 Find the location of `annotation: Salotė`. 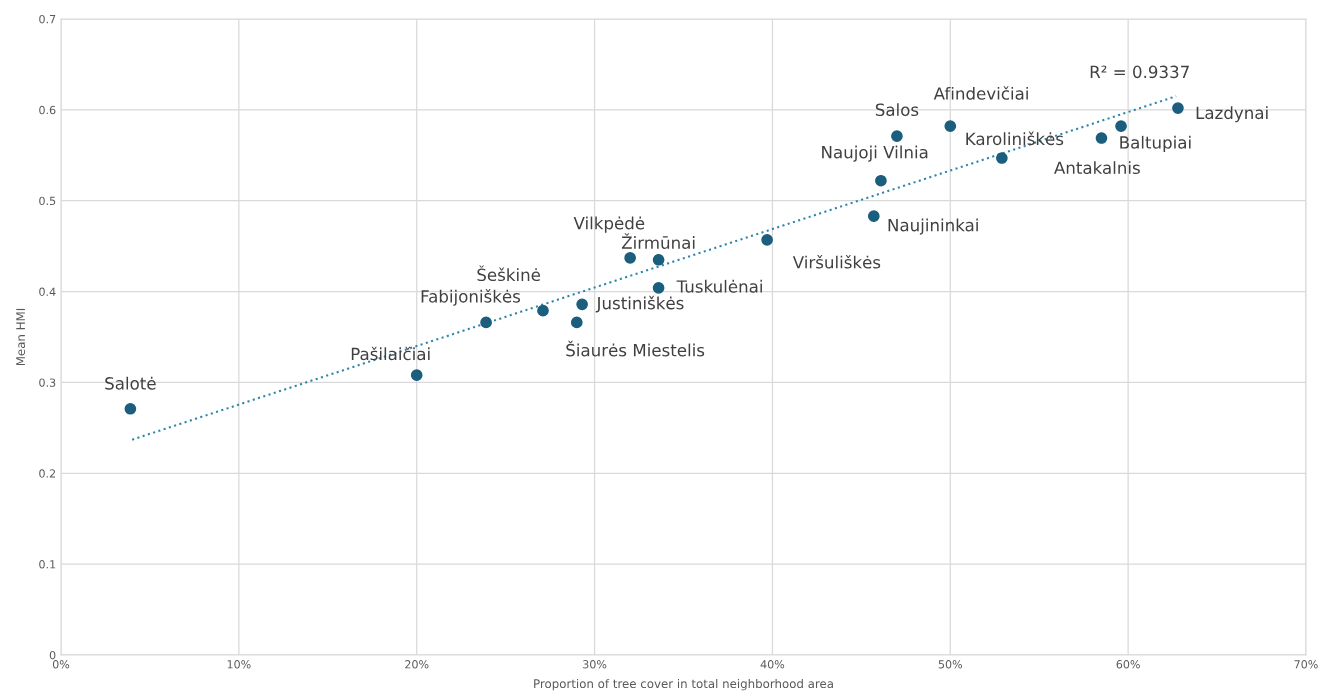

annotation: Salotė is located at coordinates (130, 383).